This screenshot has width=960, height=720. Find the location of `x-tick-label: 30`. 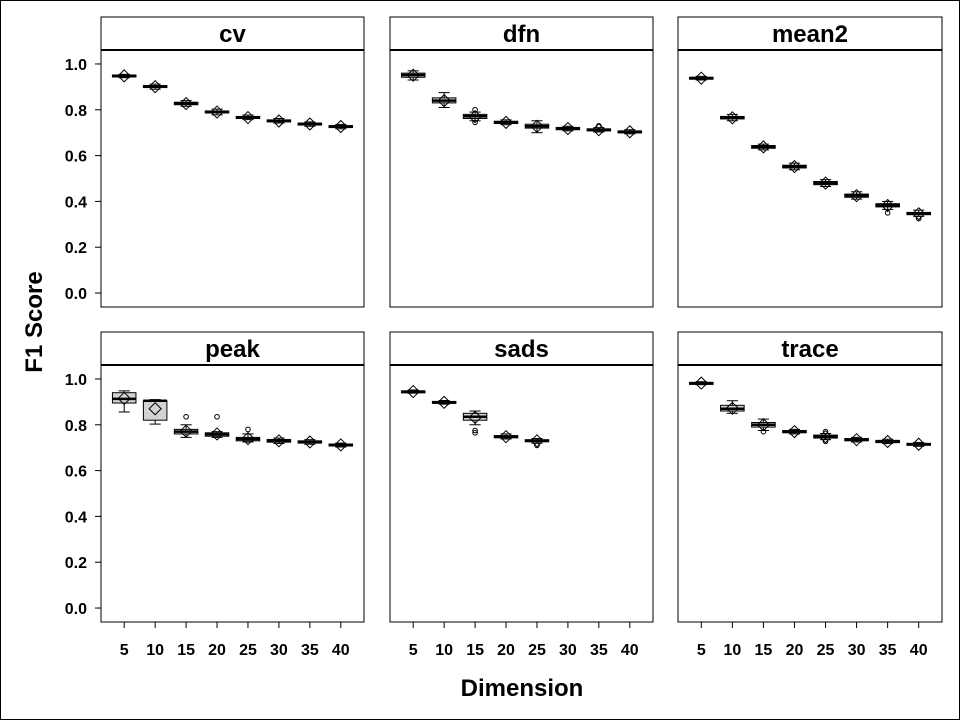

x-tick-label: 30 is located at coordinates (568, 650).